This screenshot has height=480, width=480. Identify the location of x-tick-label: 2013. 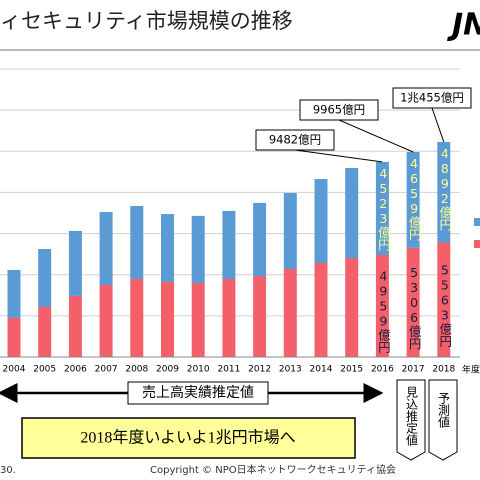
(290, 370).